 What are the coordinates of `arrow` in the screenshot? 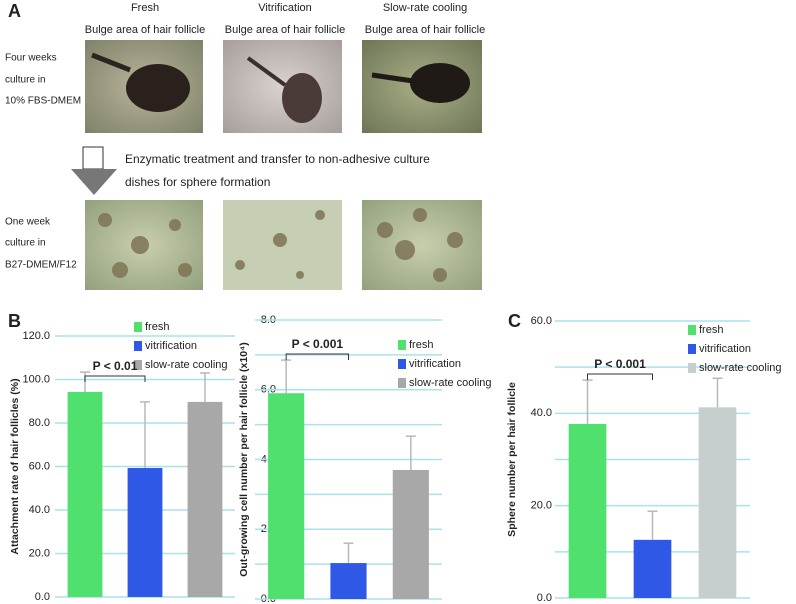 It's located at (94, 170).